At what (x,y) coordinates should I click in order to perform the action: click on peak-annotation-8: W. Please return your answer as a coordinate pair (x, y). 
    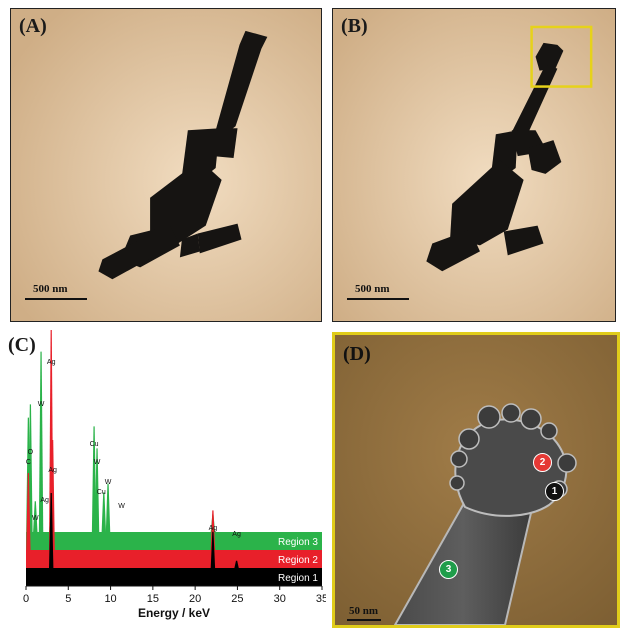
    Looking at the image, I should click on (97, 462).